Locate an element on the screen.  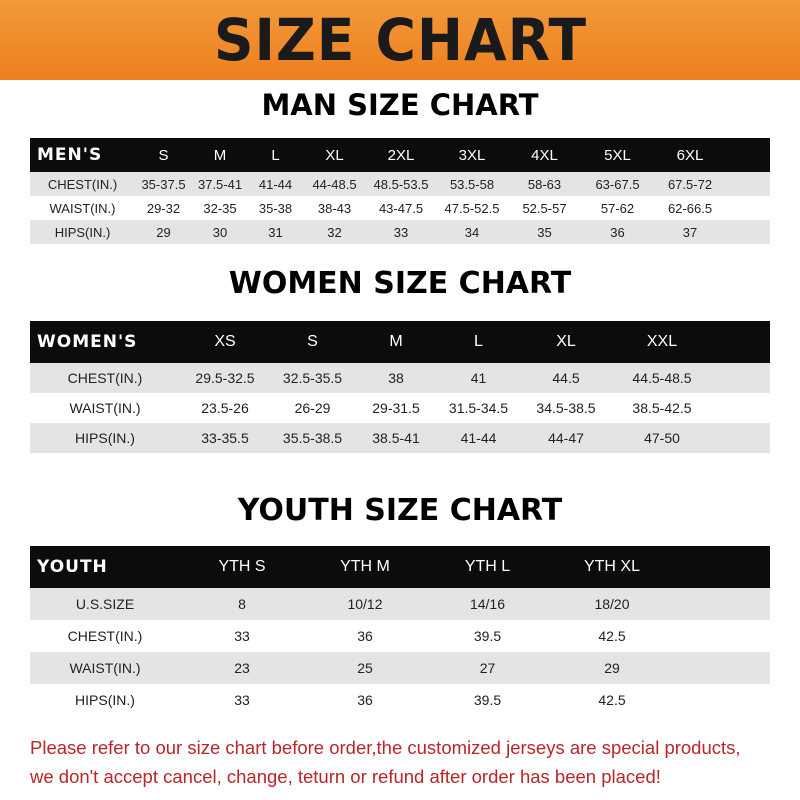
size-header: XXL is located at coordinates (662, 341).